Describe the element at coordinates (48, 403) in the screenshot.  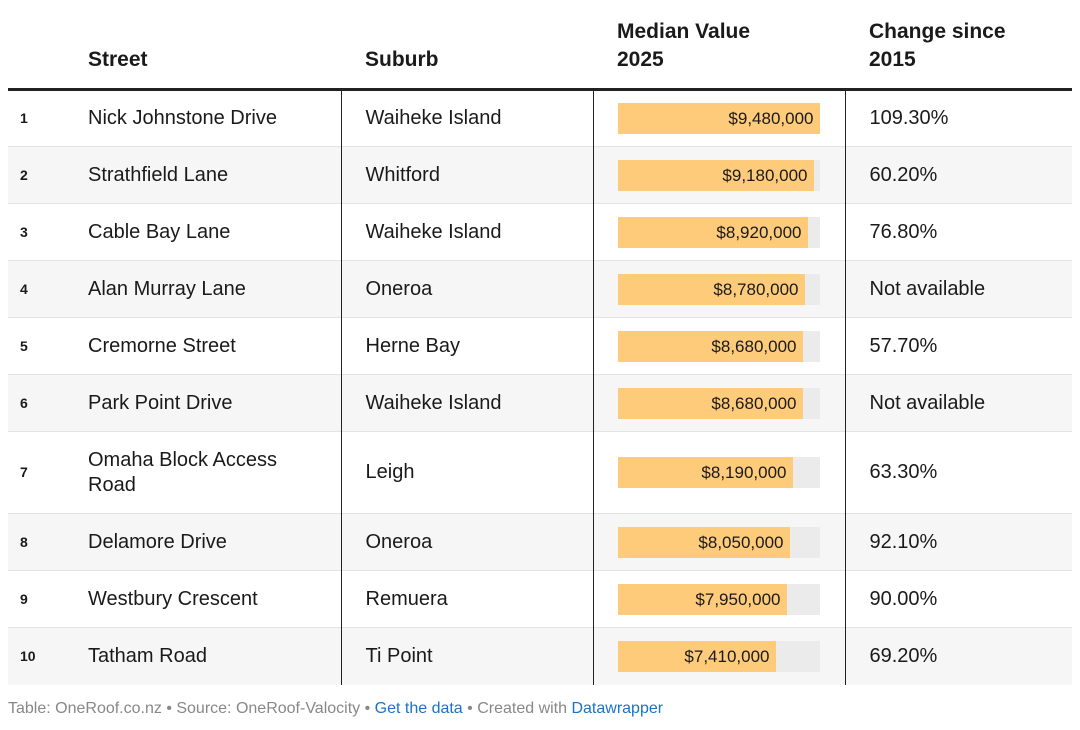
I see `rank-cell: 6` at that location.